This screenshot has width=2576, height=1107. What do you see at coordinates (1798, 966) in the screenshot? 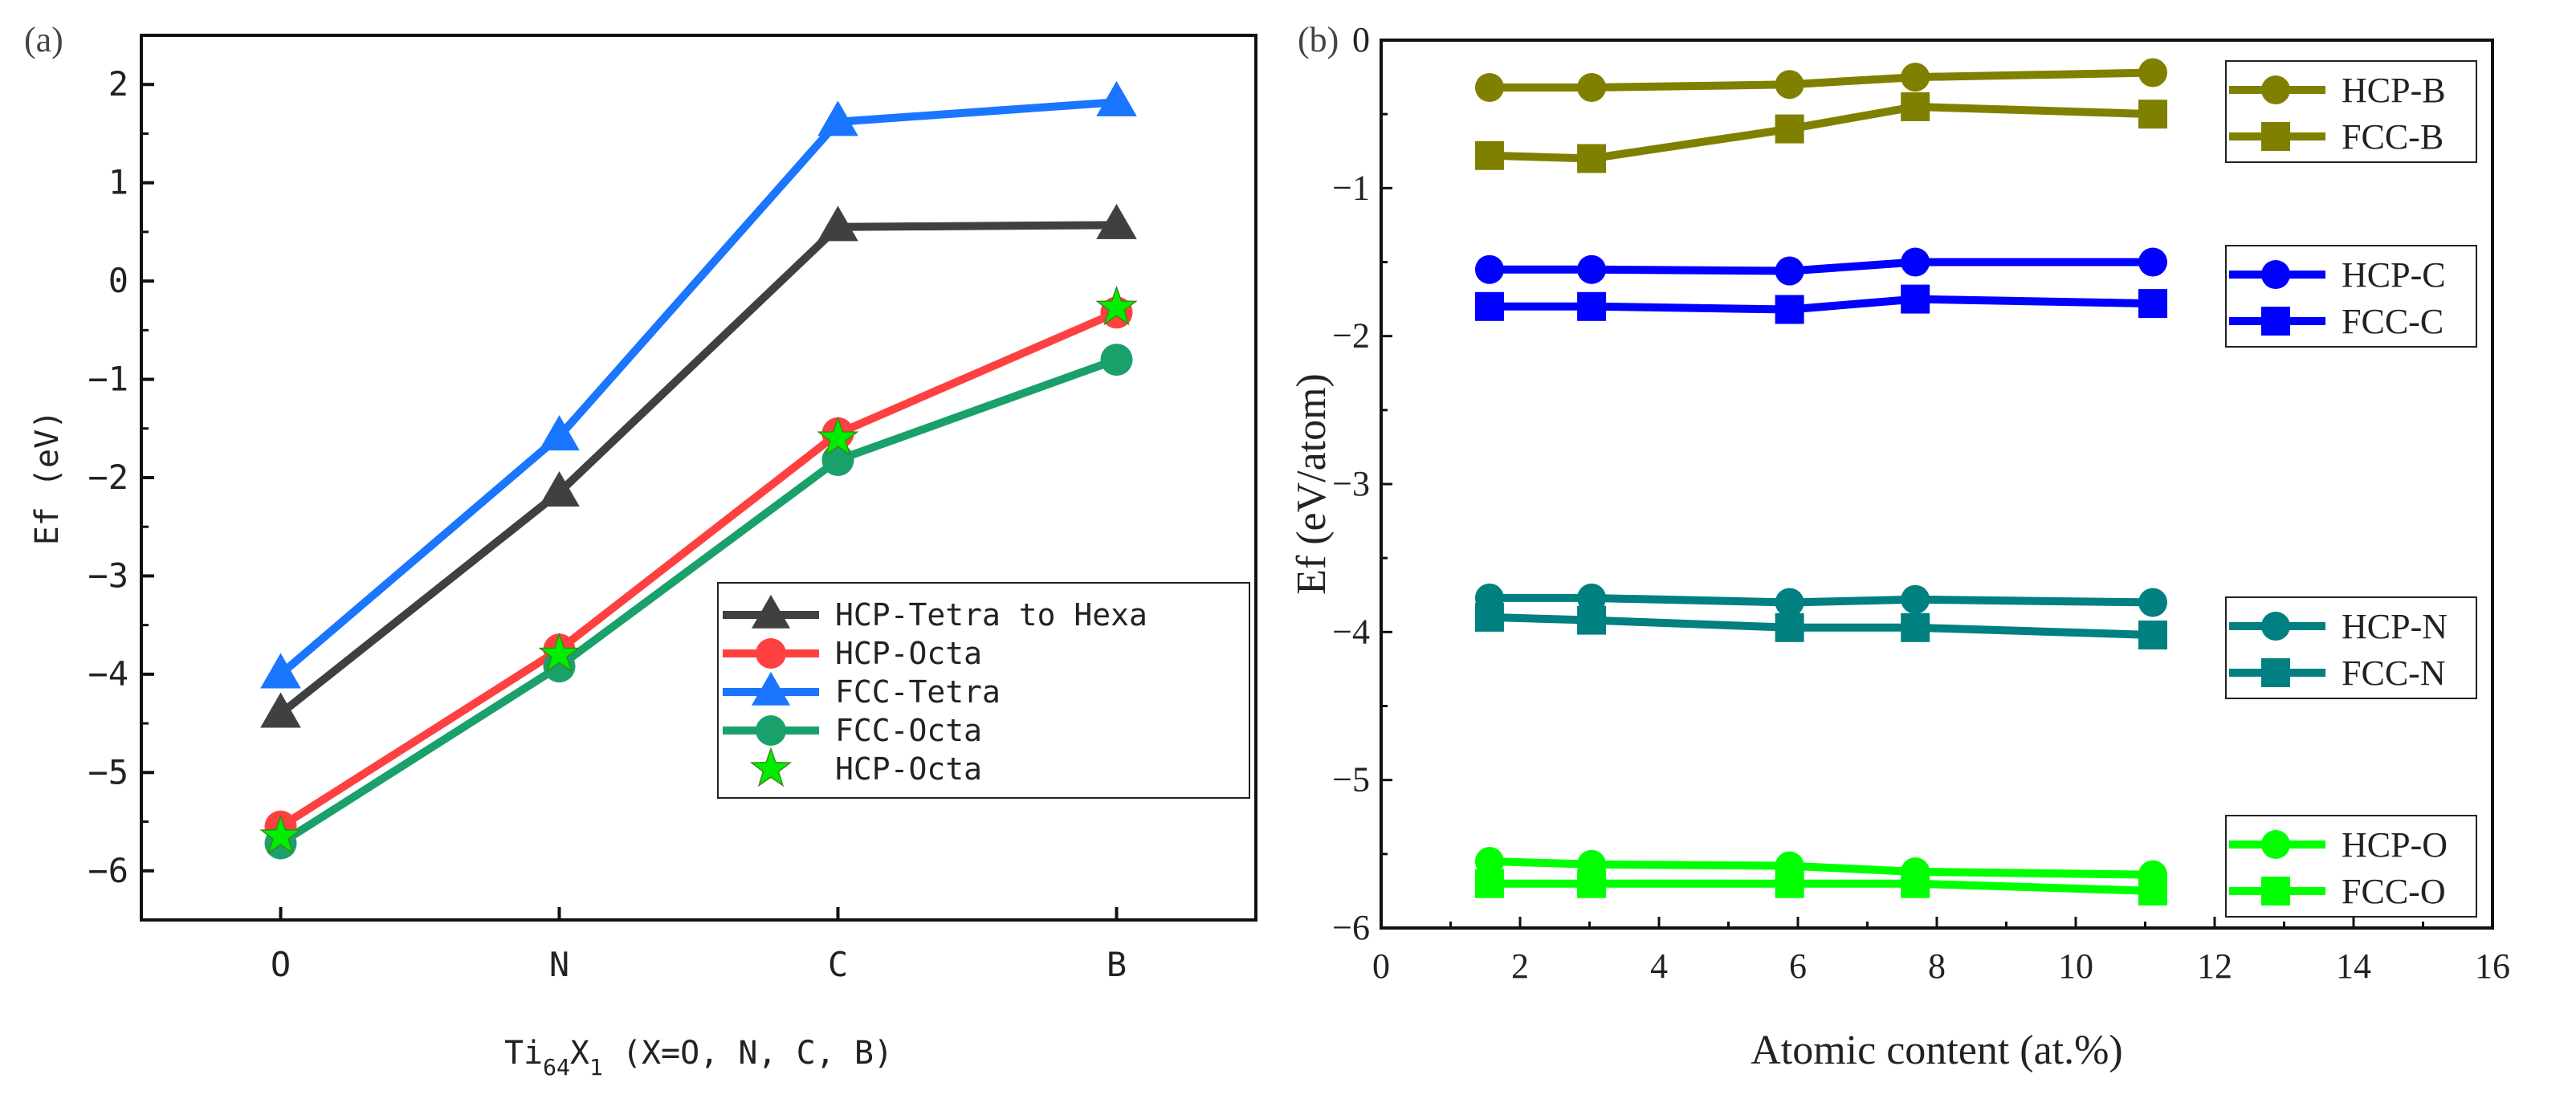
I see `x-tick-label: 6` at bounding box center [1798, 966].